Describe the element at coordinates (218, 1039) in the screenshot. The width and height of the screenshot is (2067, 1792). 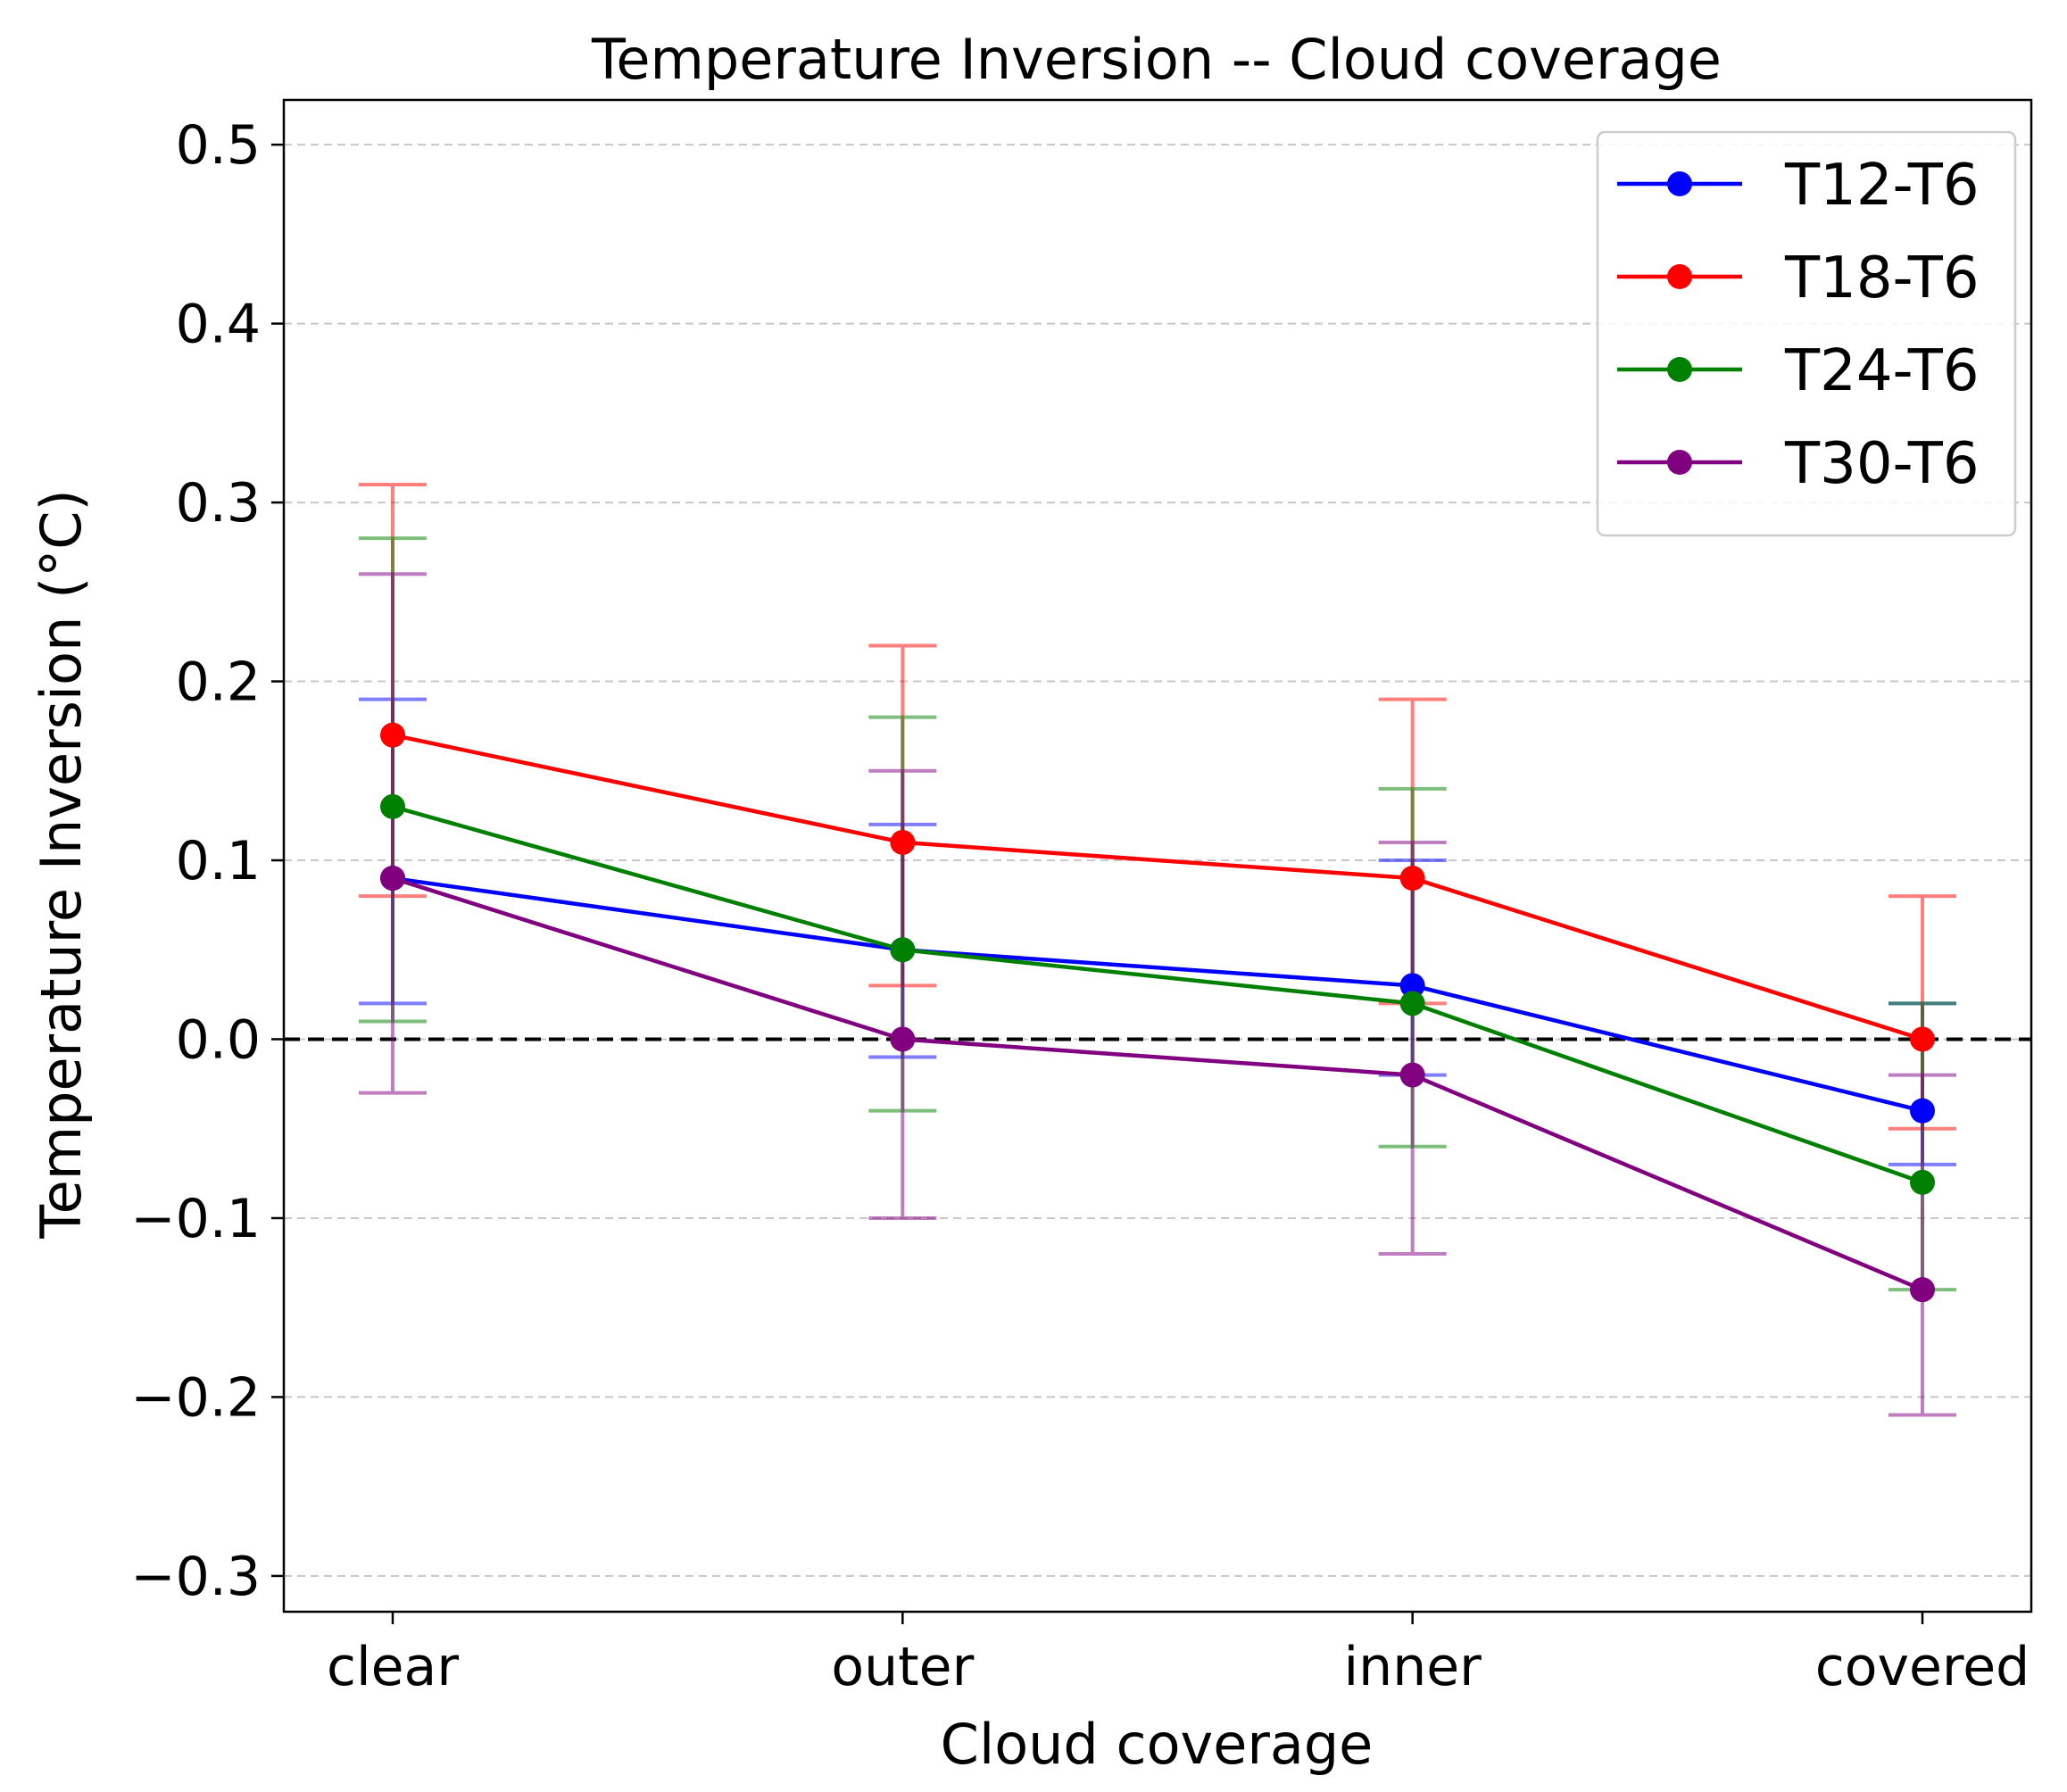
I see `y-tick-label: 0.0` at that location.